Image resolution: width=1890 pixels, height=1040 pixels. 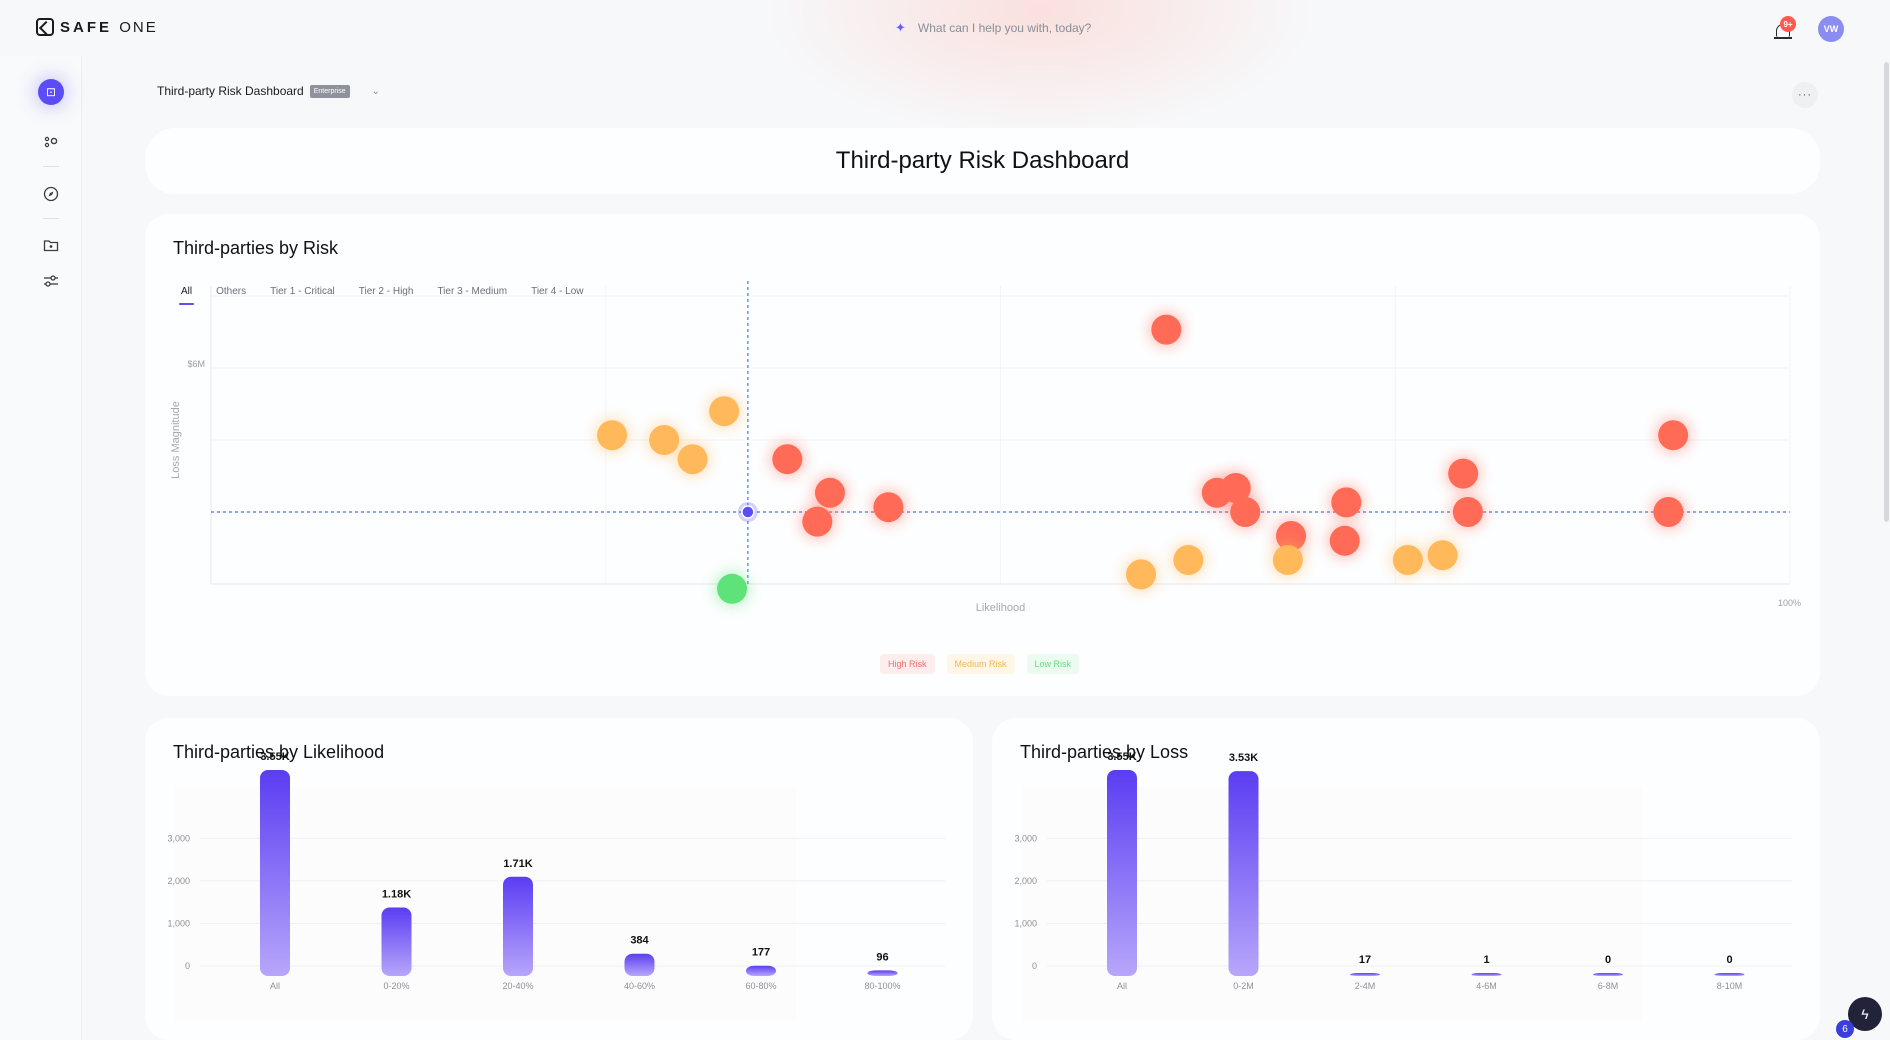 I want to click on tab-others: Others, so click(x=231, y=291).